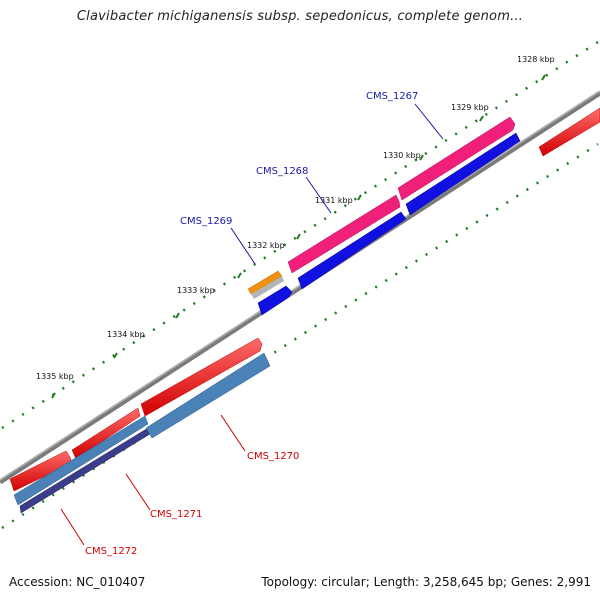 The width and height of the screenshot is (600, 600). What do you see at coordinates (334, 200) in the screenshot?
I see `kbp-label: 1331 kbp` at bounding box center [334, 200].